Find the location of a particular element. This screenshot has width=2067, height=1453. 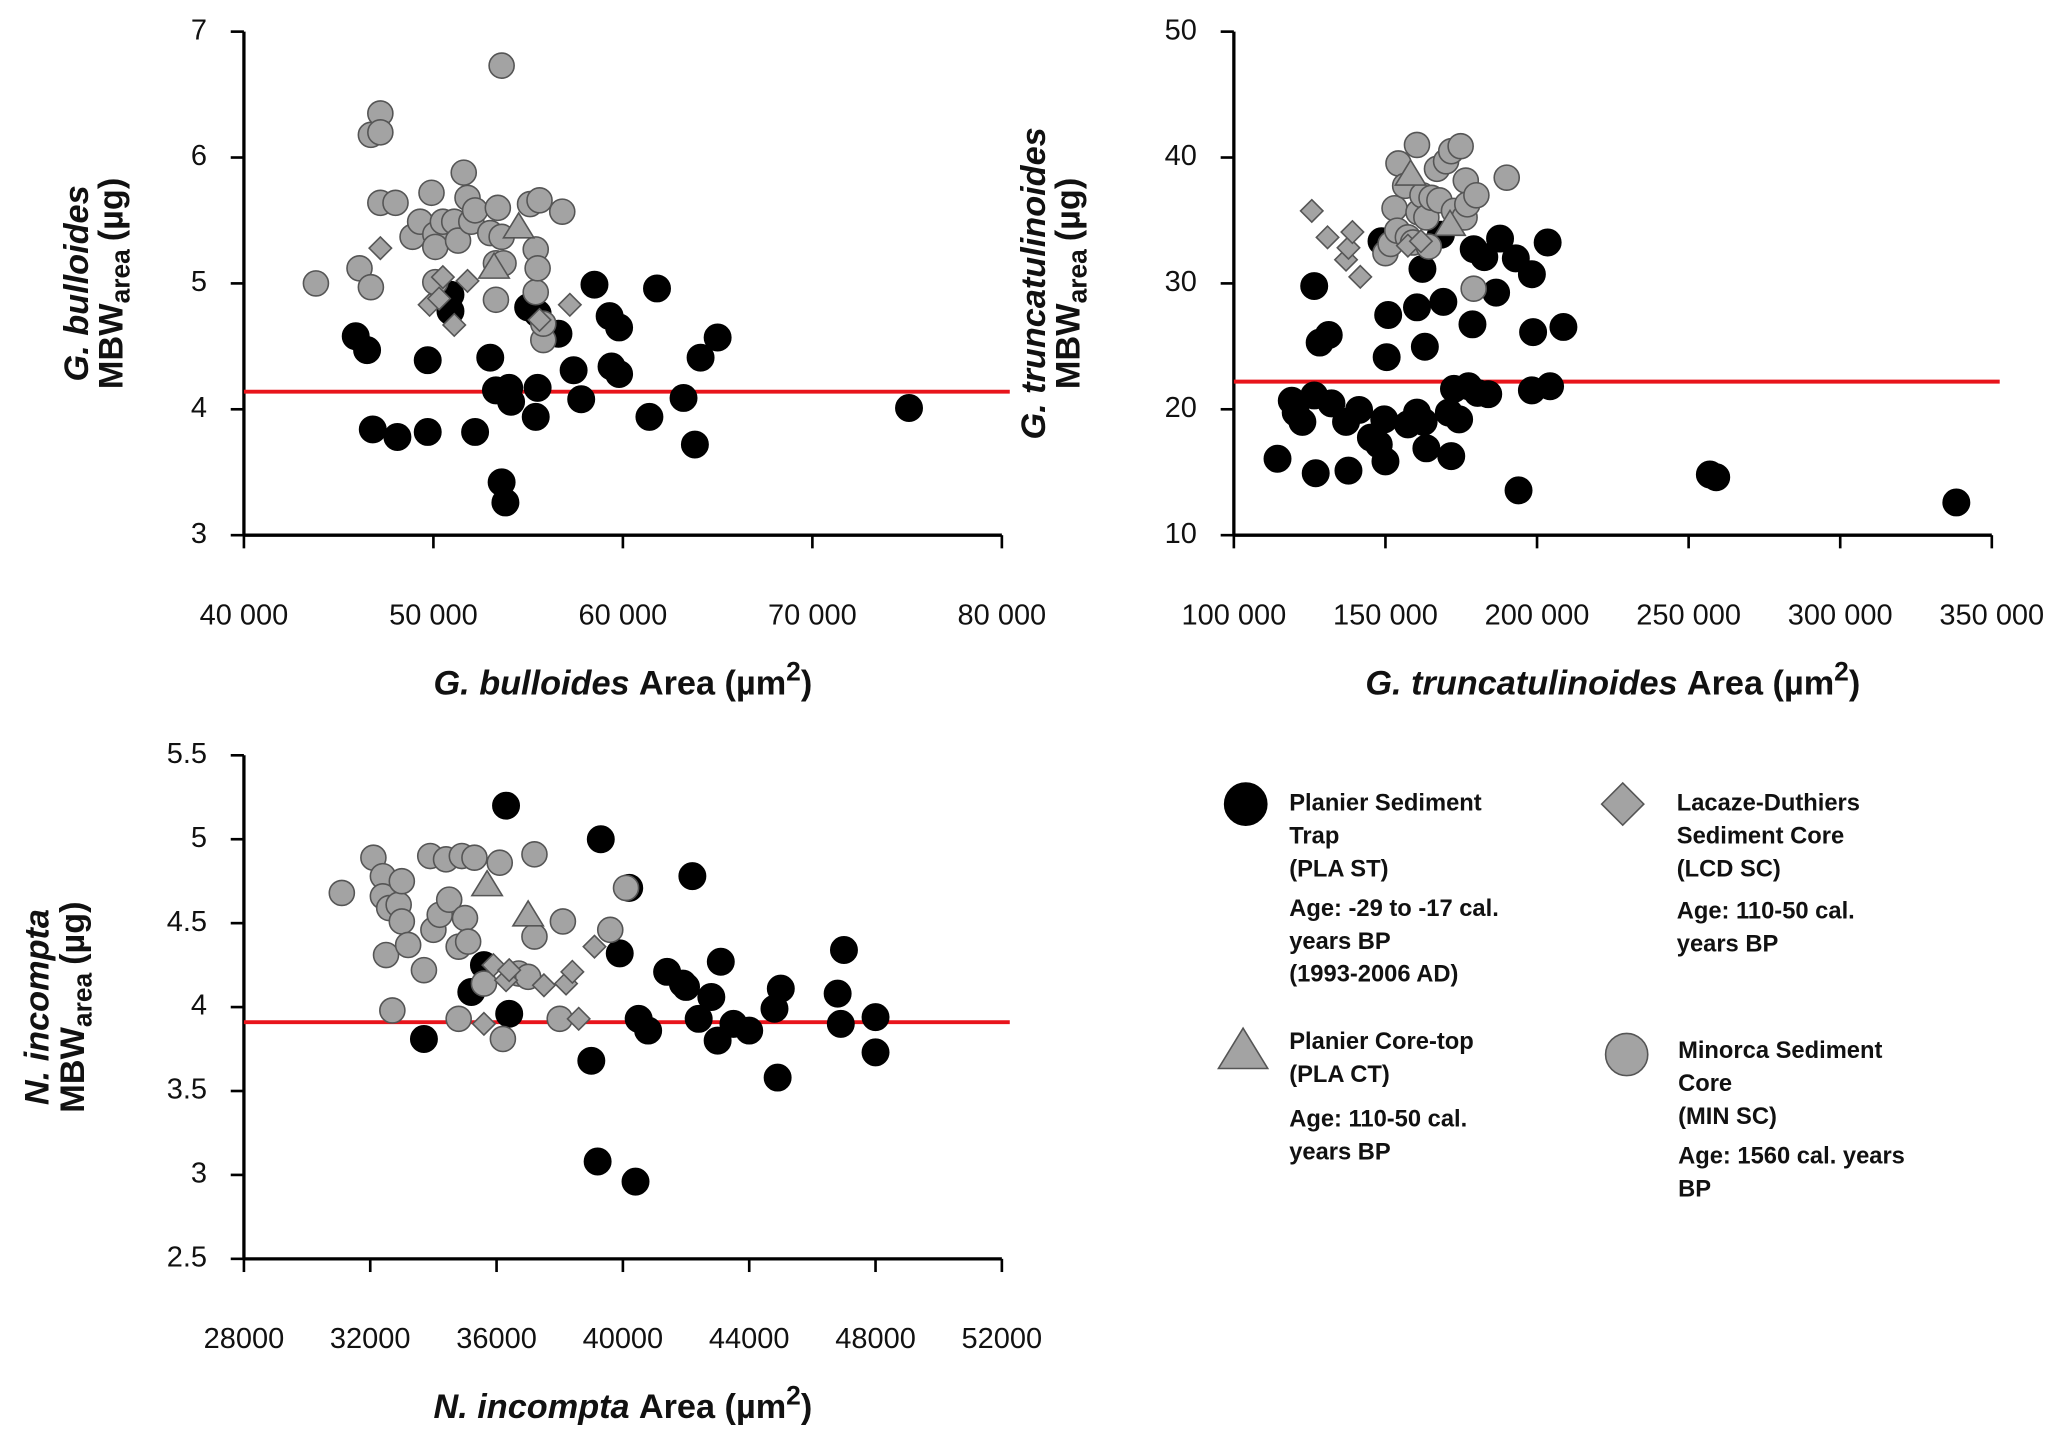

x-title-species: G. bulloides is located at coordinates (532, 683).